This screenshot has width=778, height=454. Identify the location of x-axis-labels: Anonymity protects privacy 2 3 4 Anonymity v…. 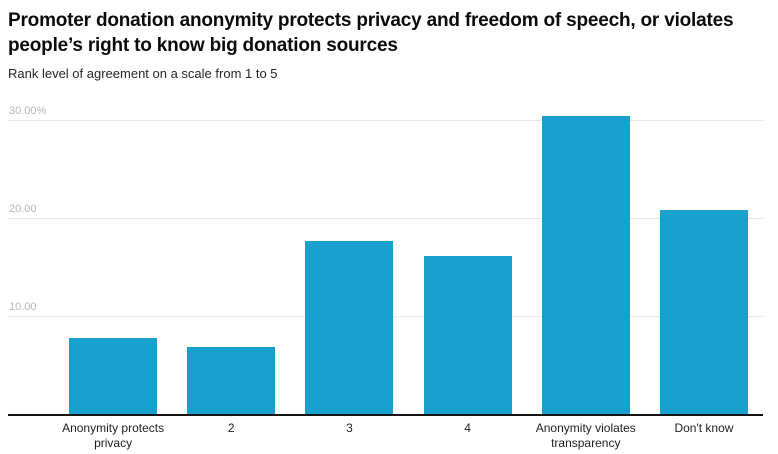
(408, 433).